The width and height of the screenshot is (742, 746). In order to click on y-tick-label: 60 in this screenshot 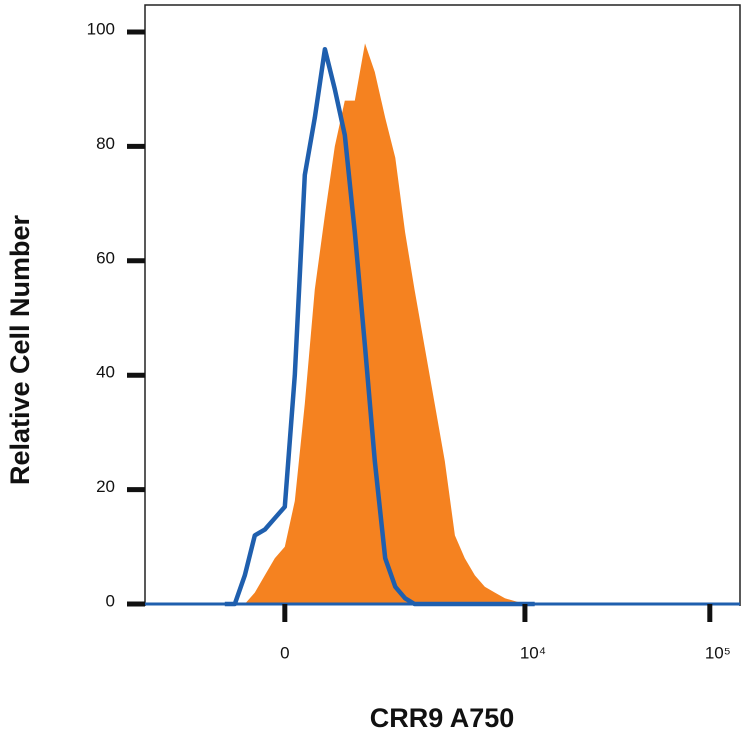, I will do `click(105, 257)`.